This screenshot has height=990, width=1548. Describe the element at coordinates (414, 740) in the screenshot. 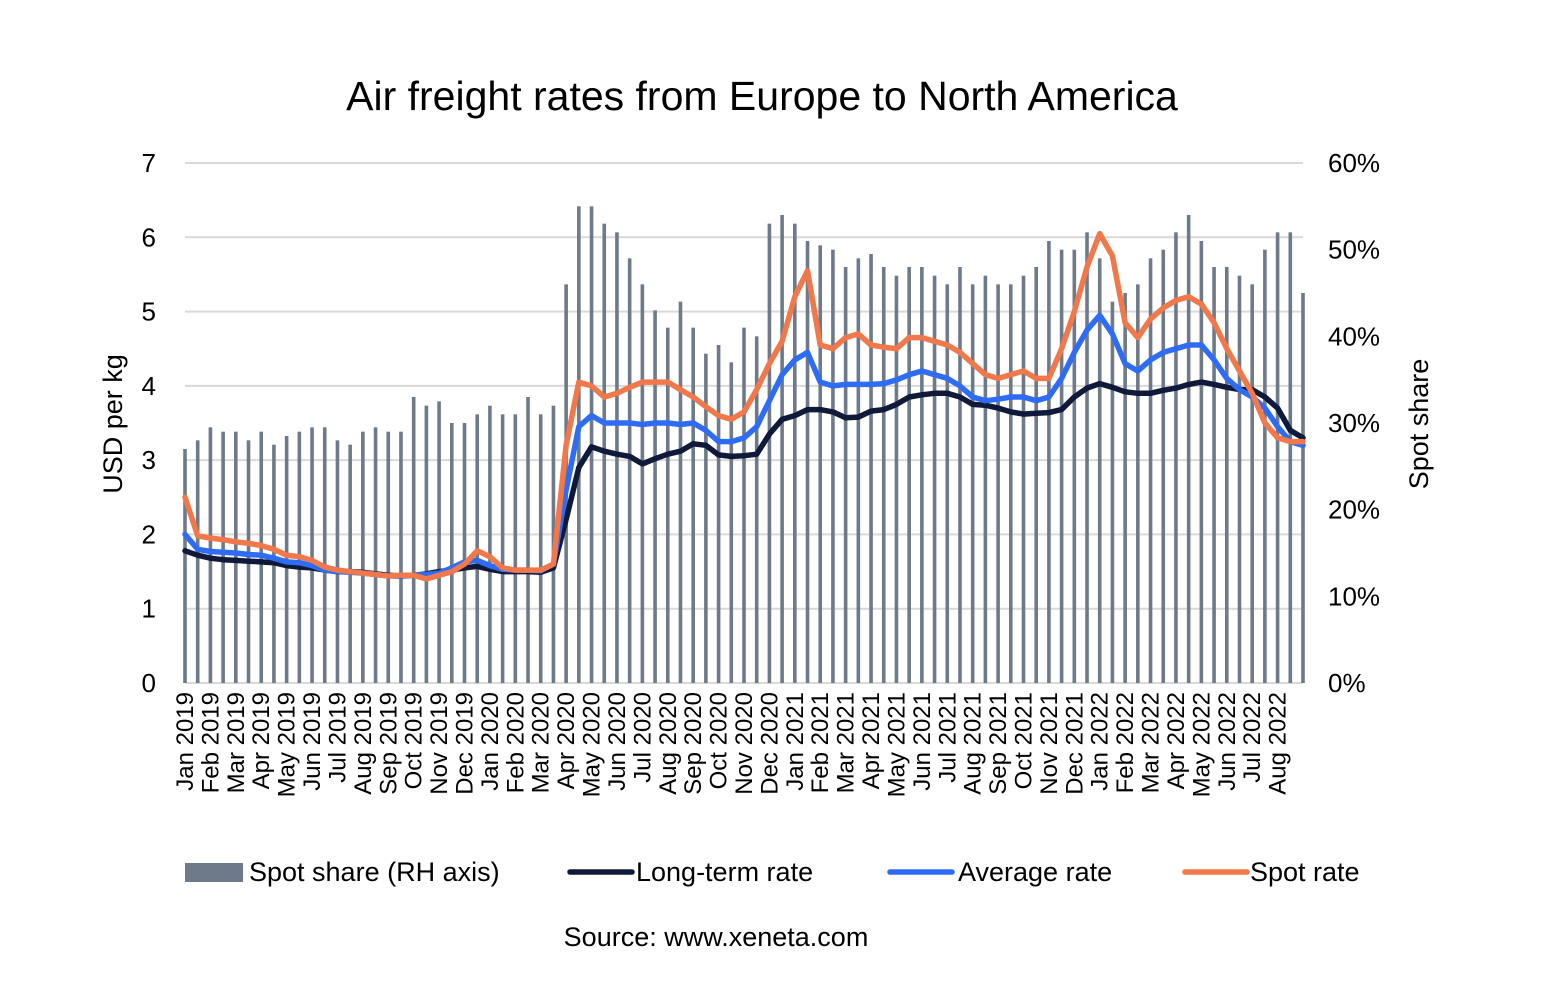

I see `x-tick-label: Oct 2019` at that location.